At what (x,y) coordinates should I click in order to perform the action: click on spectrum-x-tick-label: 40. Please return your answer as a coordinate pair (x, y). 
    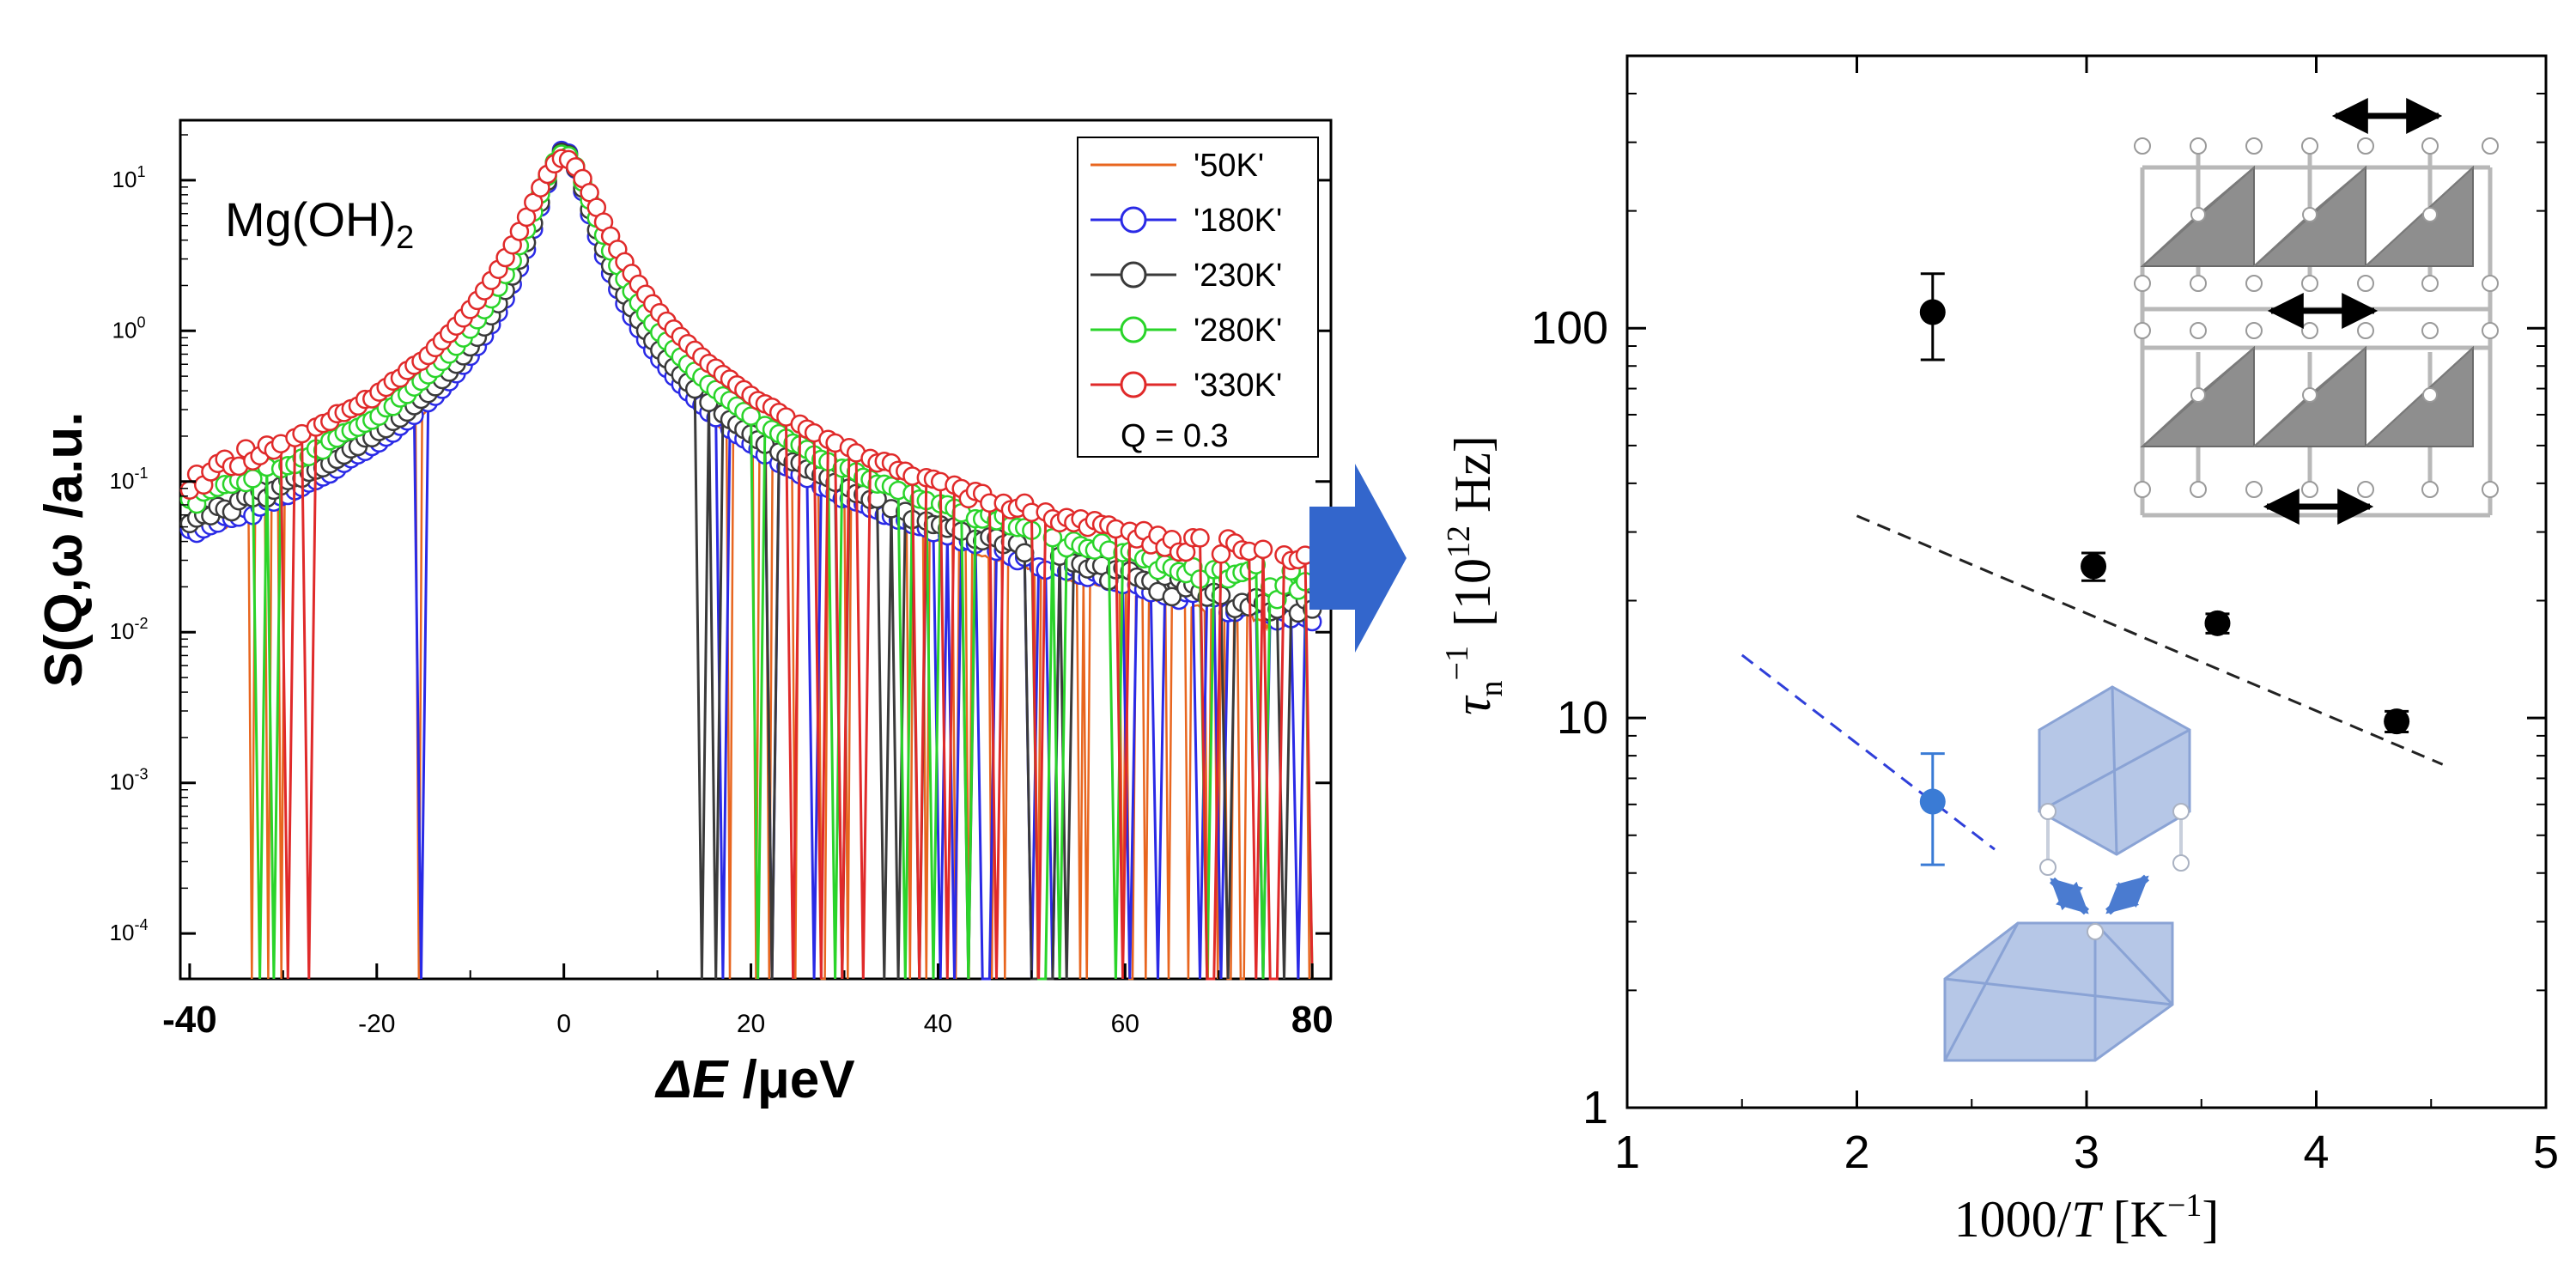
    Looking at the image, I should click on (938, 1024).